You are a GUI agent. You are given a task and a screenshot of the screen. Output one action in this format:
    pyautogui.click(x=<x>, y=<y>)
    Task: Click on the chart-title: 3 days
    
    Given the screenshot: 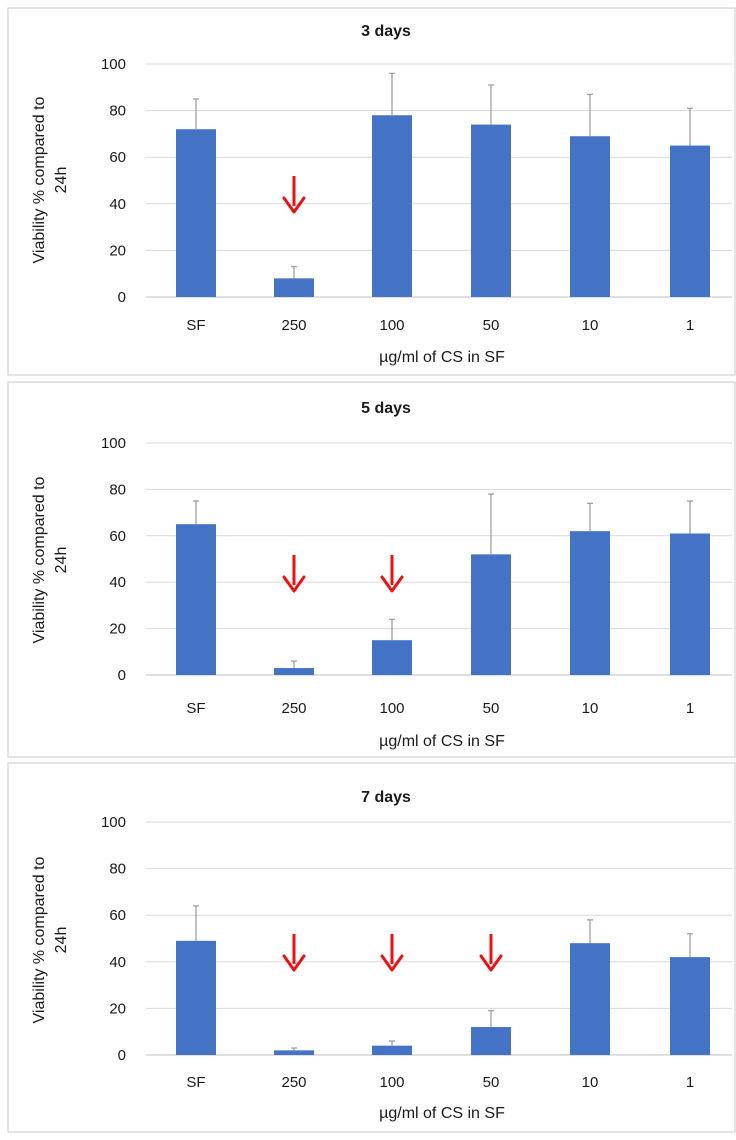 What is the action you would take?
    pyautogui.click(x=386, y=31)
    